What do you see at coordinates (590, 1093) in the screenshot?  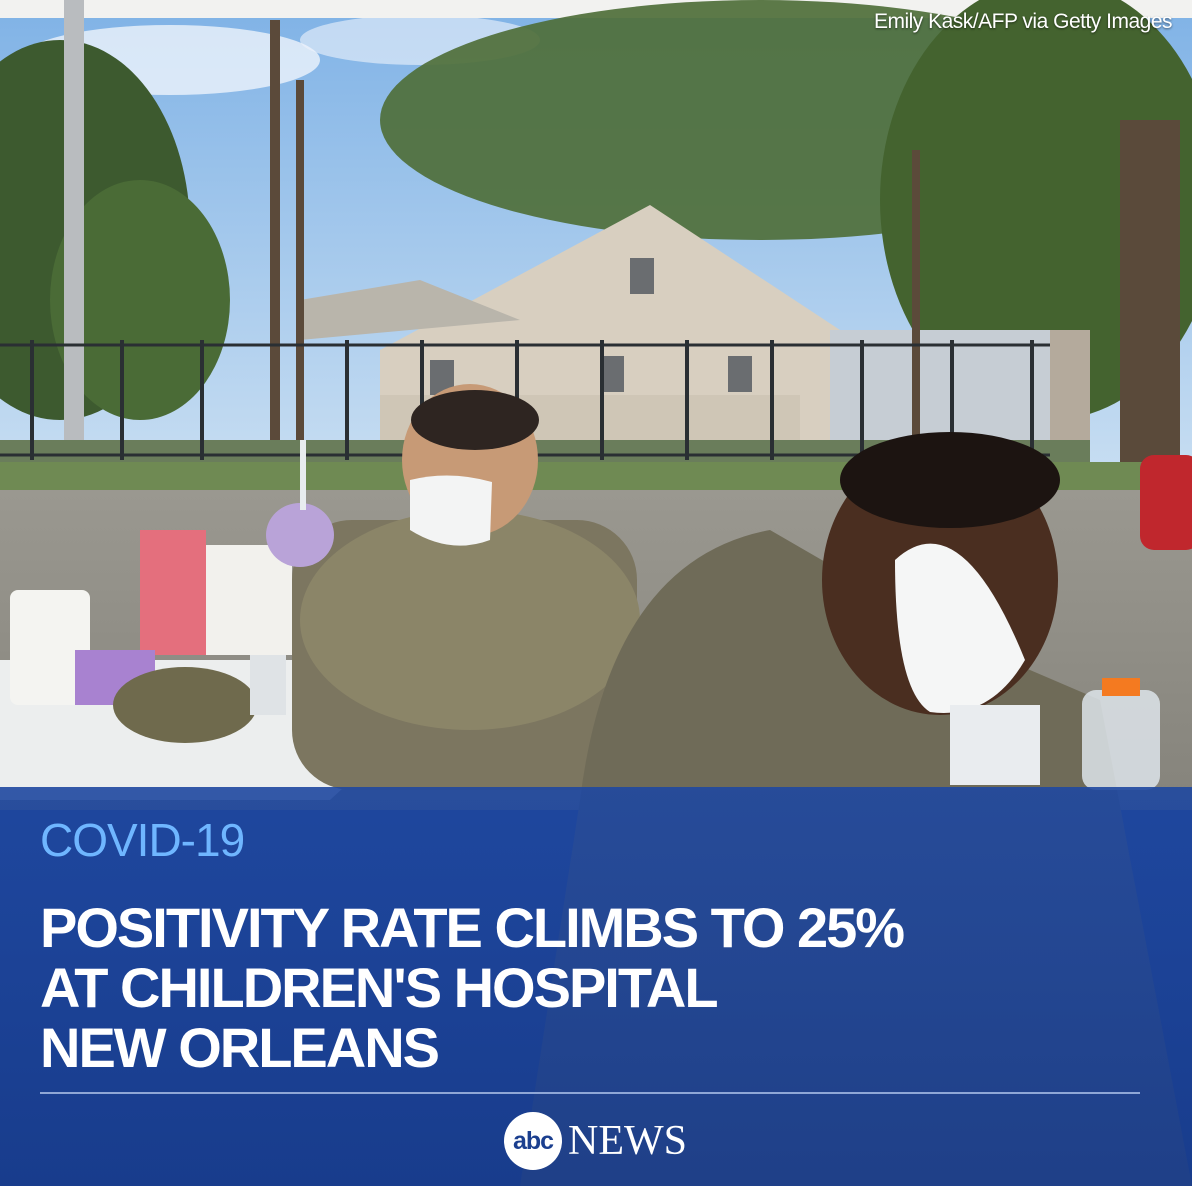 I see `divider` at bounding box center [590, 1093].